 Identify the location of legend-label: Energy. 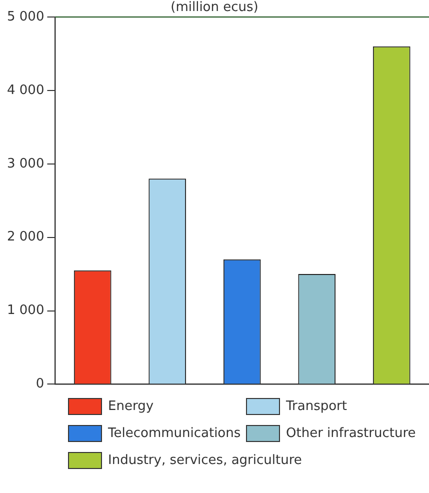
(131, 406).